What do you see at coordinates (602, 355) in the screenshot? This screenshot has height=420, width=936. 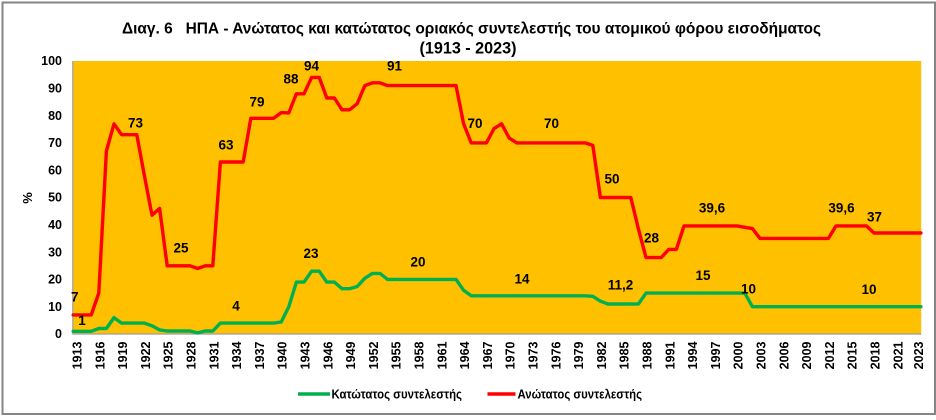 I see `svg-text: 1982` at bounding box center [602, 355].